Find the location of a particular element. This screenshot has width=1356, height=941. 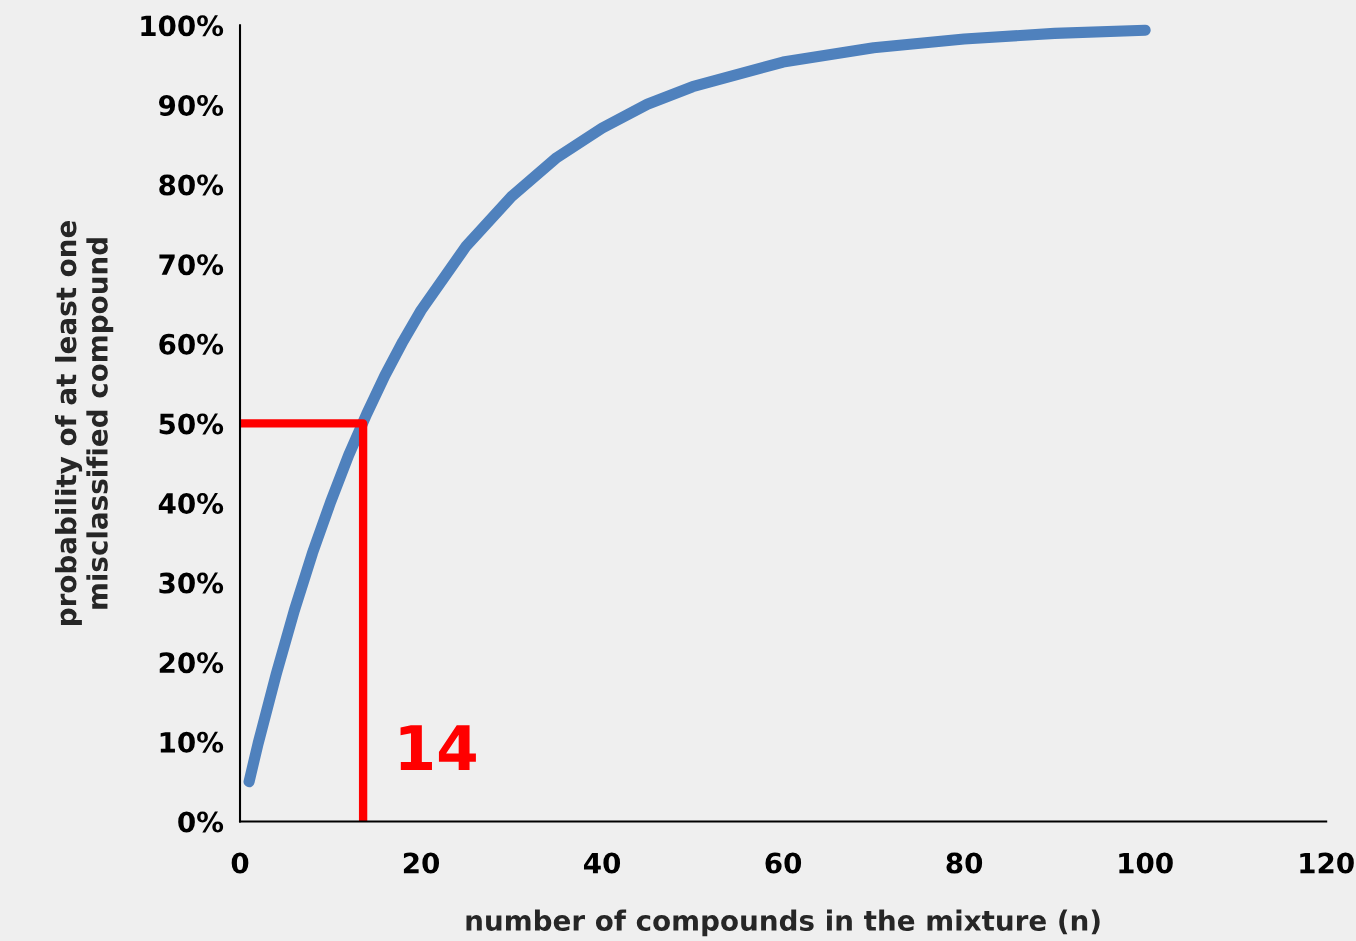

x-axis-title: number of compounds in the mixture (n) is located at coordinates (783, 923).